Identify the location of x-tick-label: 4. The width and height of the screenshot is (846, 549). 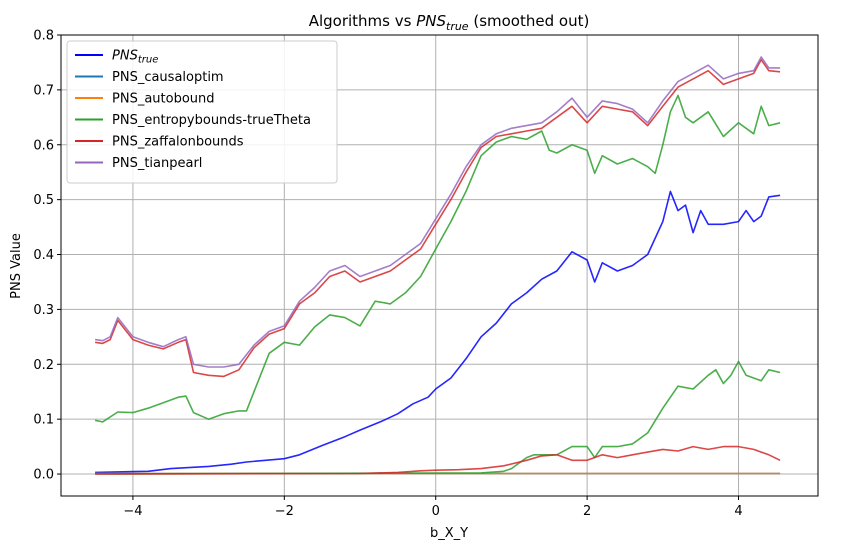
(738, 511).